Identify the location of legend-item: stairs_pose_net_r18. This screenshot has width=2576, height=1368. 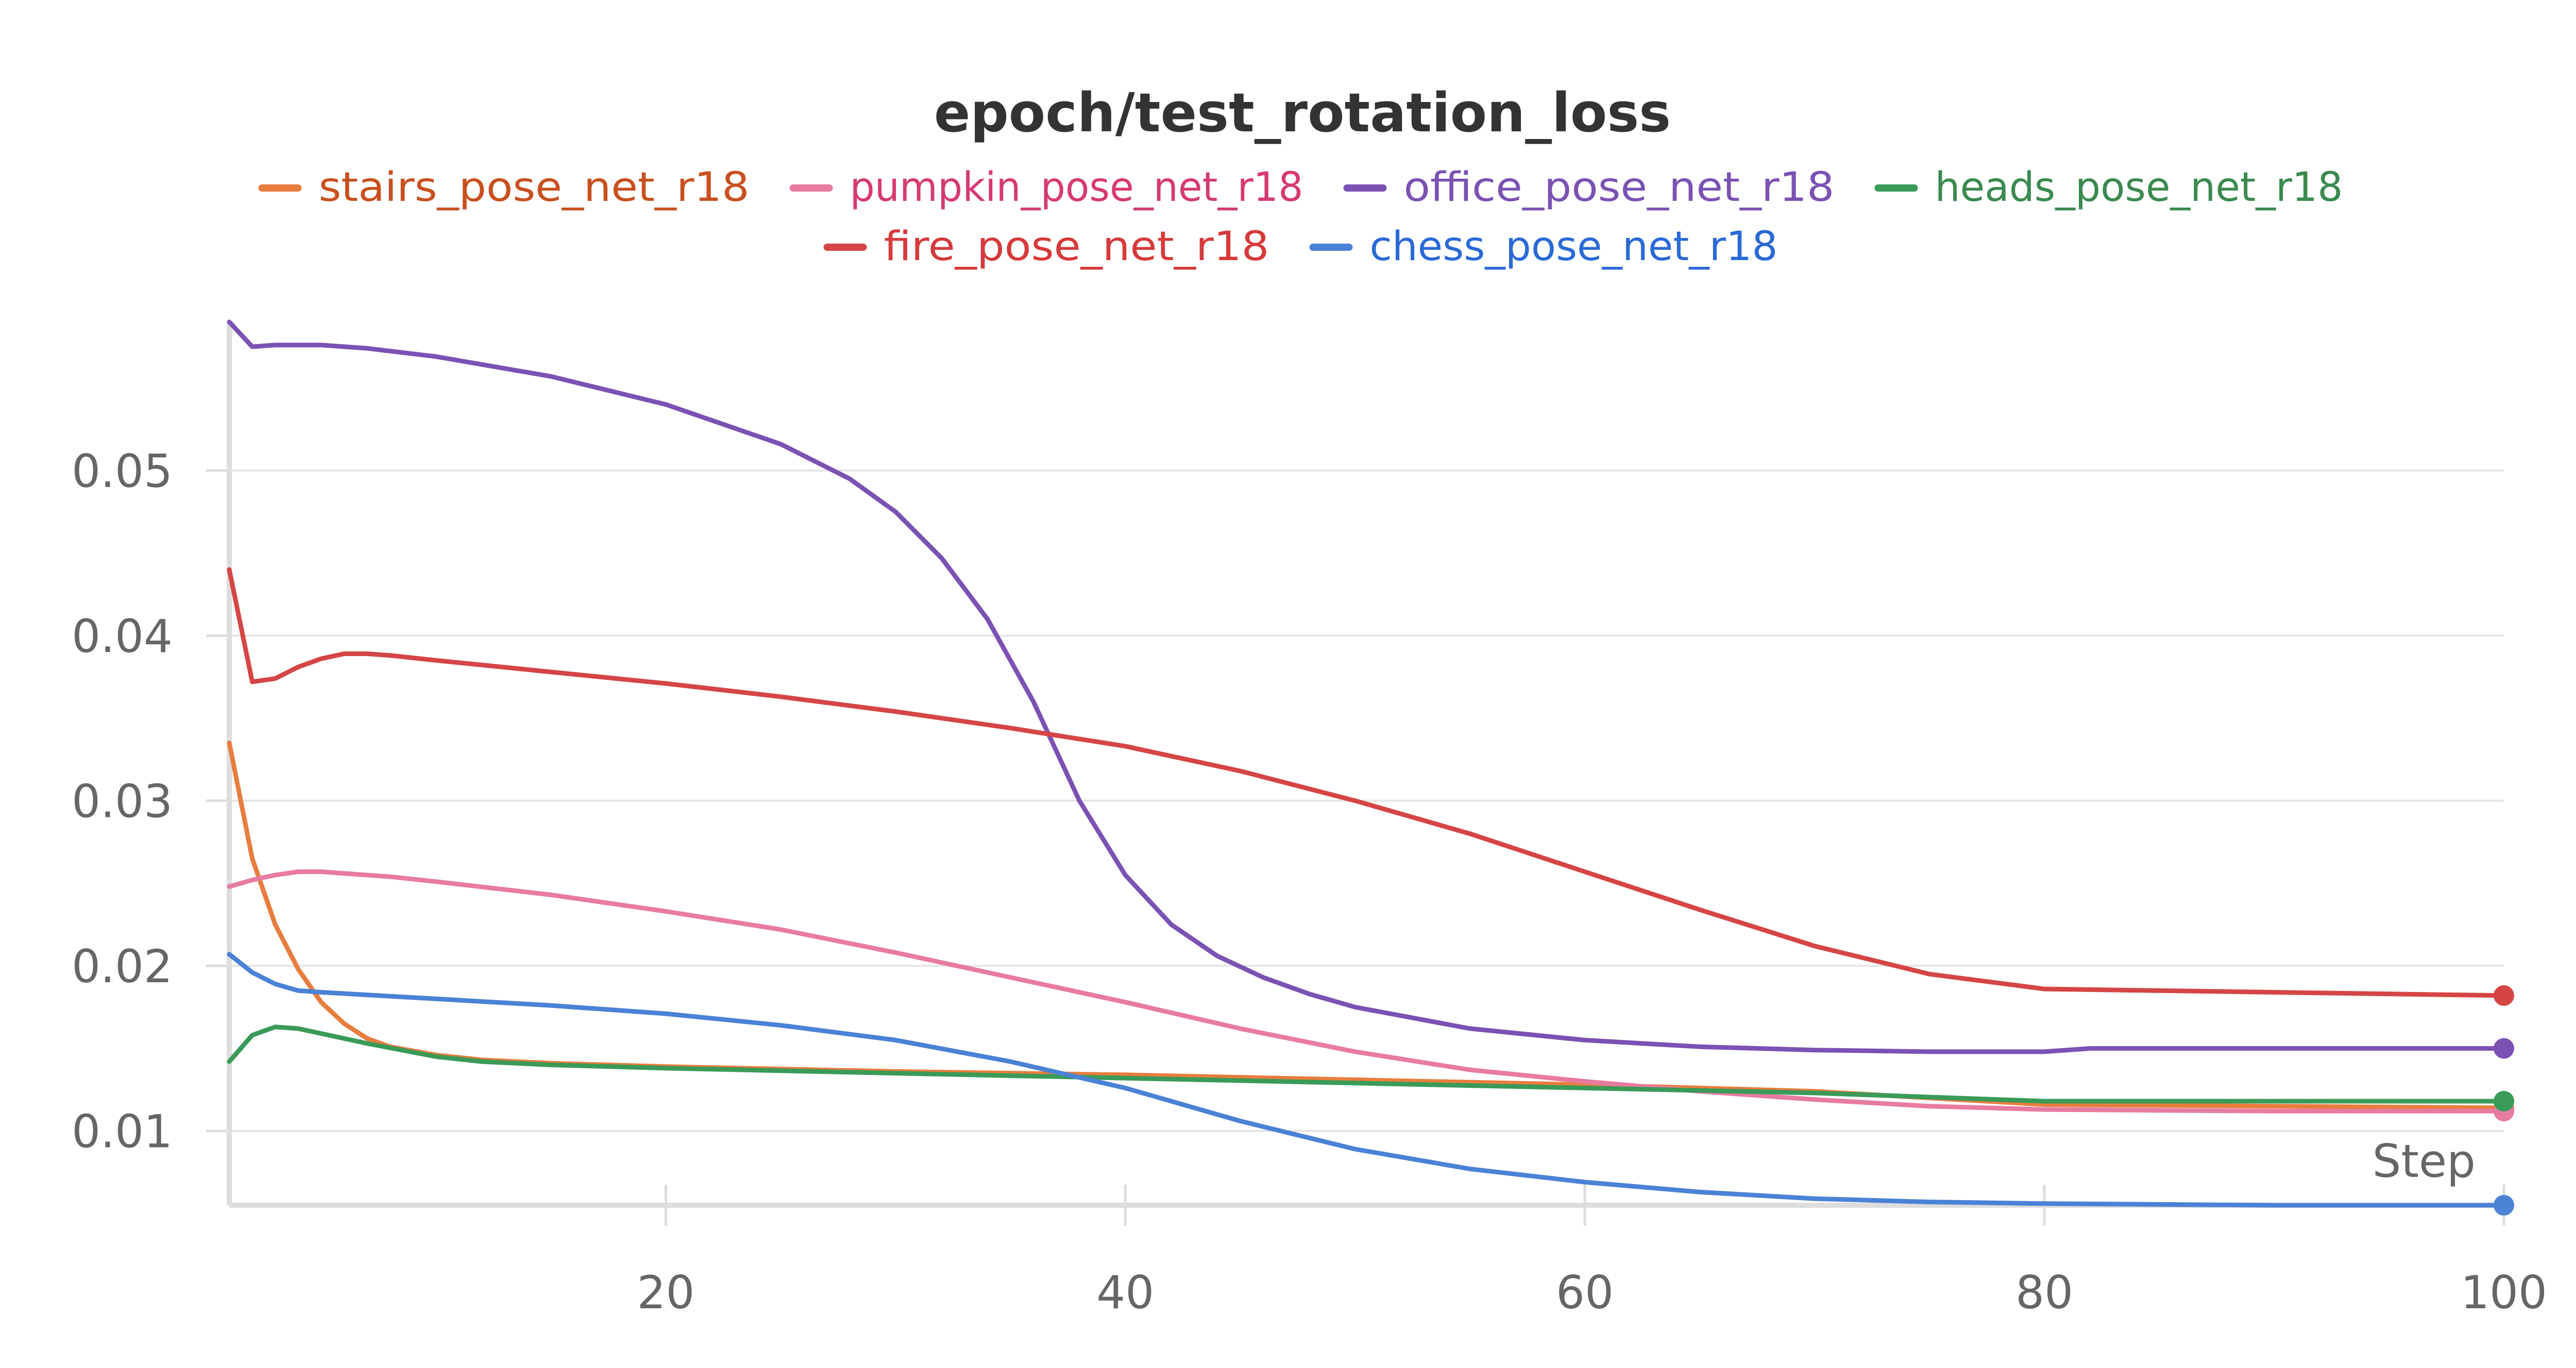
(504, 187).